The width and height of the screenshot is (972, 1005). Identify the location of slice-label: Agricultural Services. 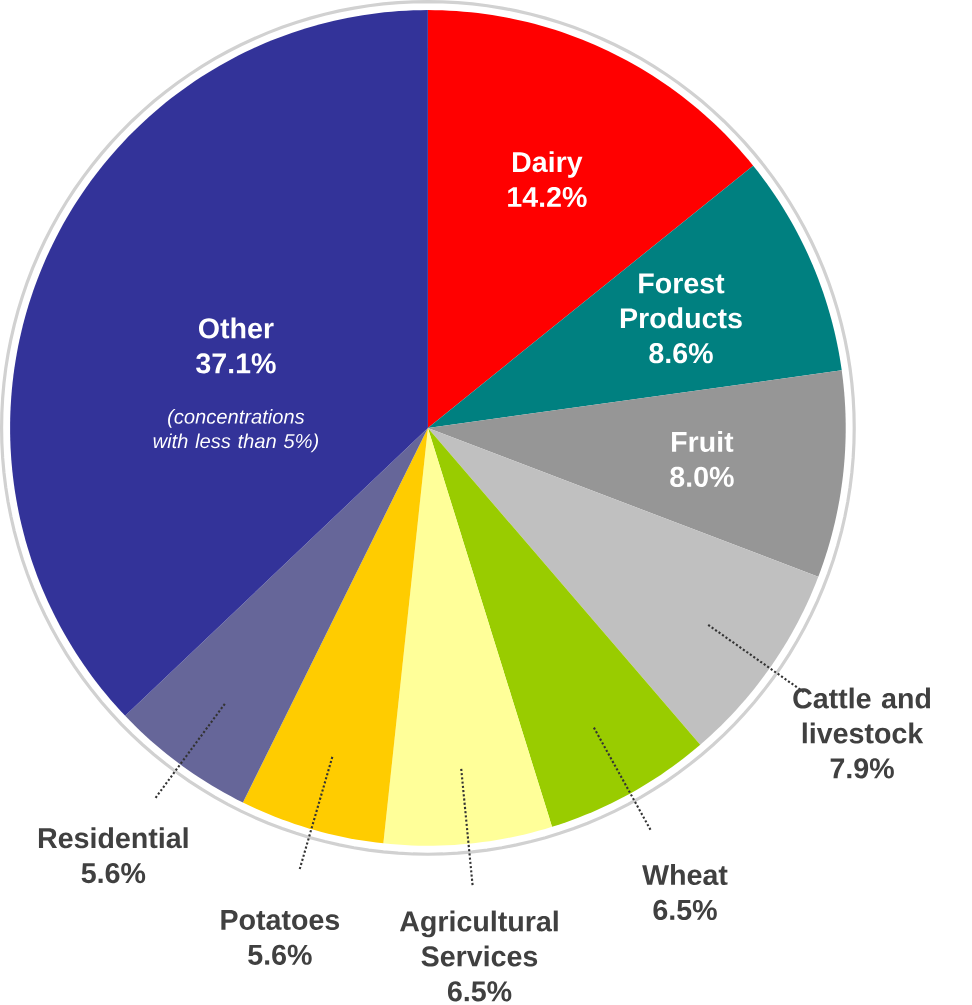
(479, 938).